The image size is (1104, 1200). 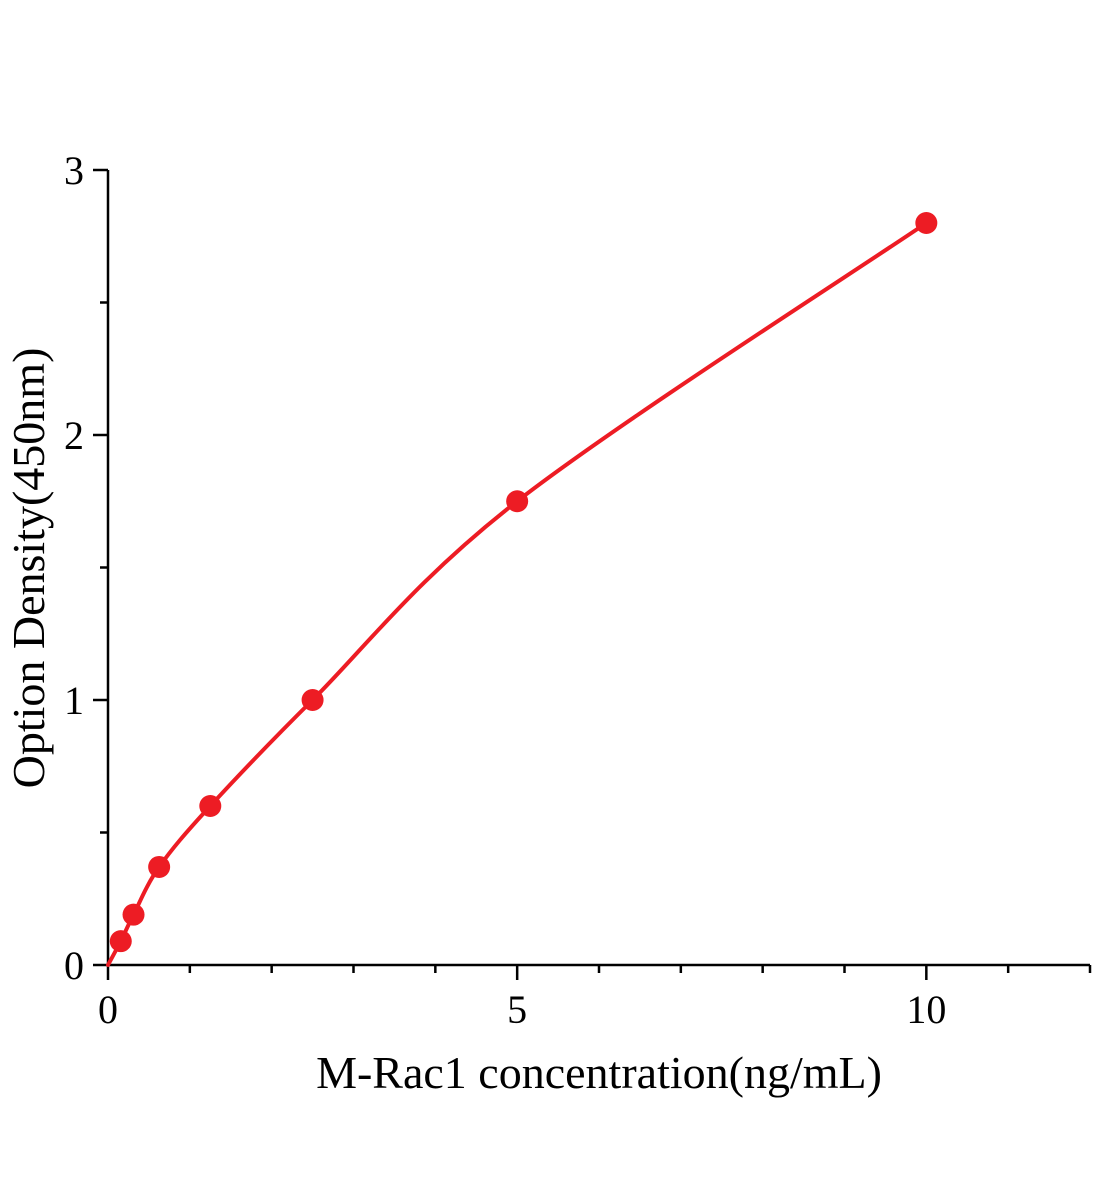 What do you see at coordinates (108, 1009) in the screenshot?
I see `x-tick-label: 0` at bounding box center [108, 1009].